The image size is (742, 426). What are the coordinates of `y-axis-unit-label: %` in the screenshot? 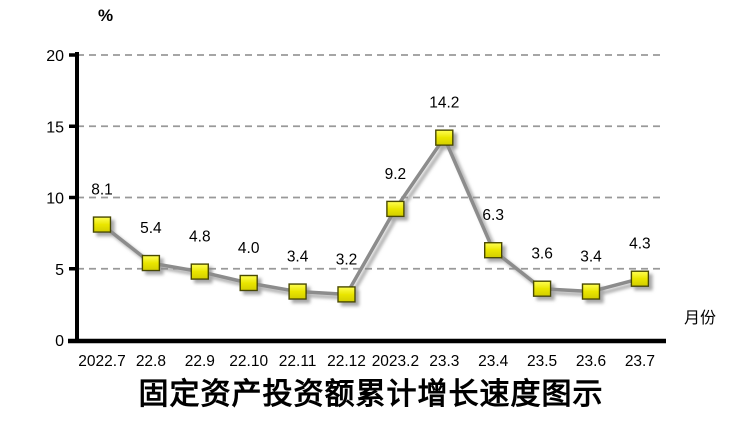 It's located at (106, 15).